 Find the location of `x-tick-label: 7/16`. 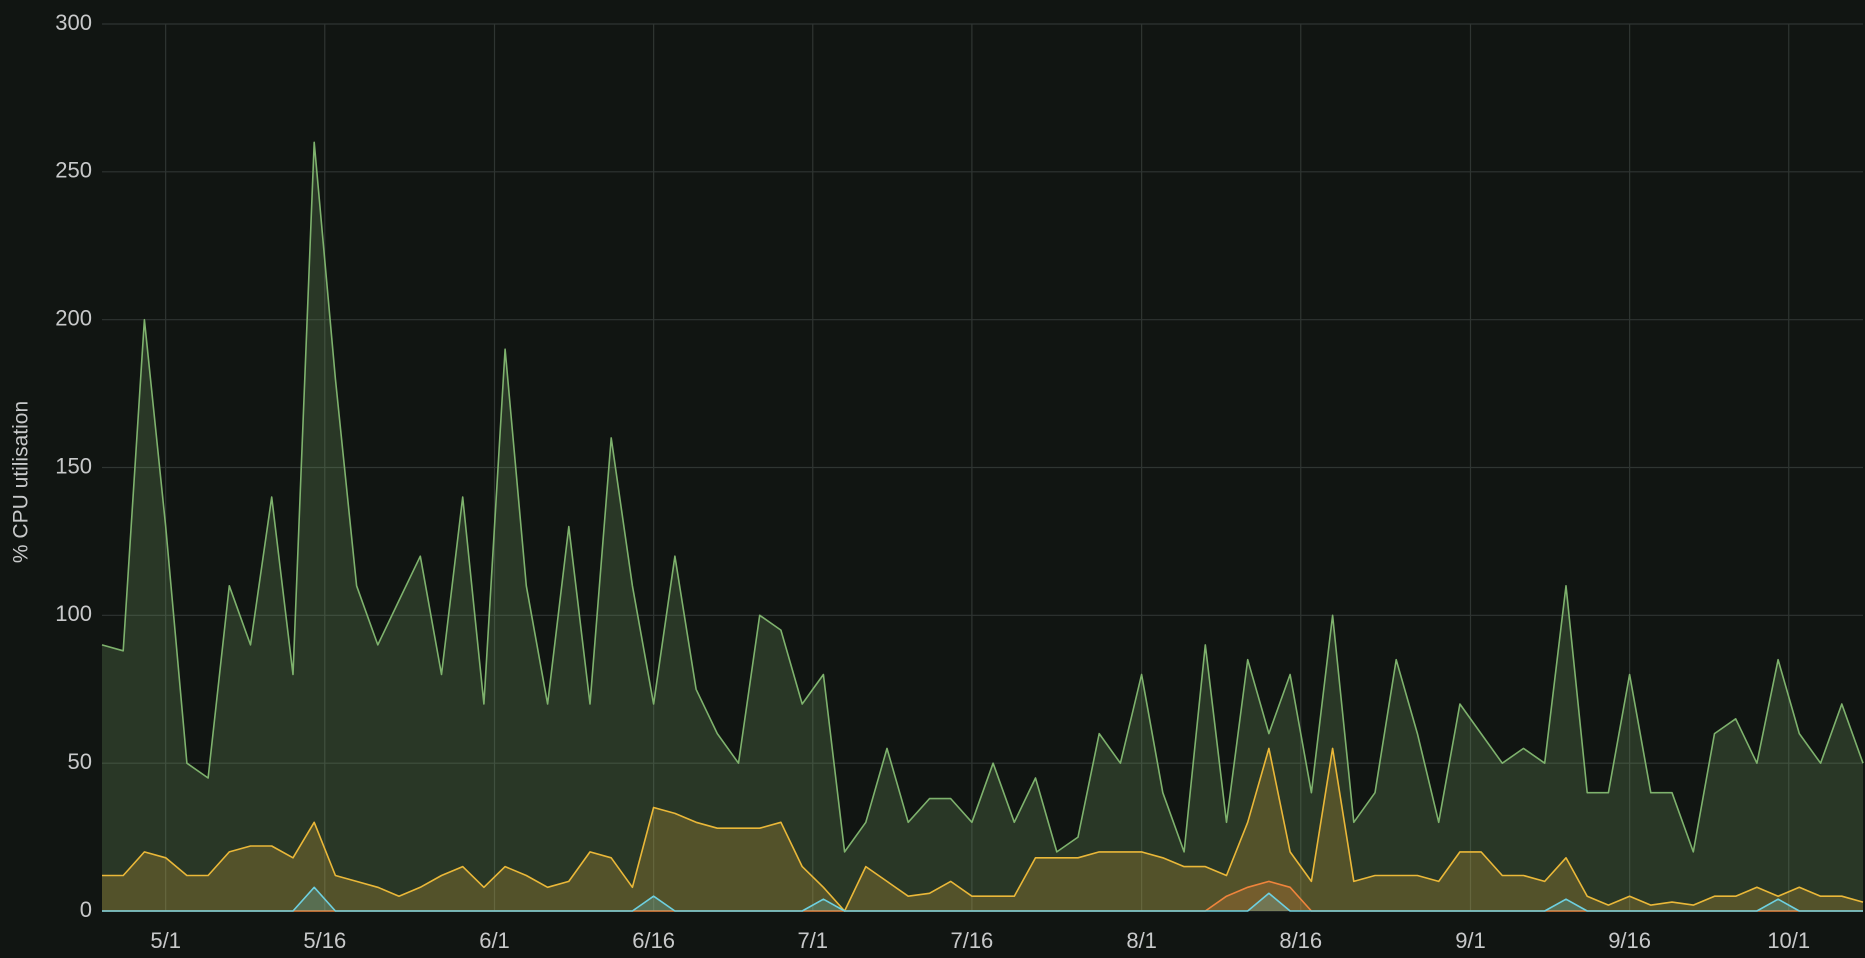

x-tick-label: 7/16 is located at coordinates (971, 940).